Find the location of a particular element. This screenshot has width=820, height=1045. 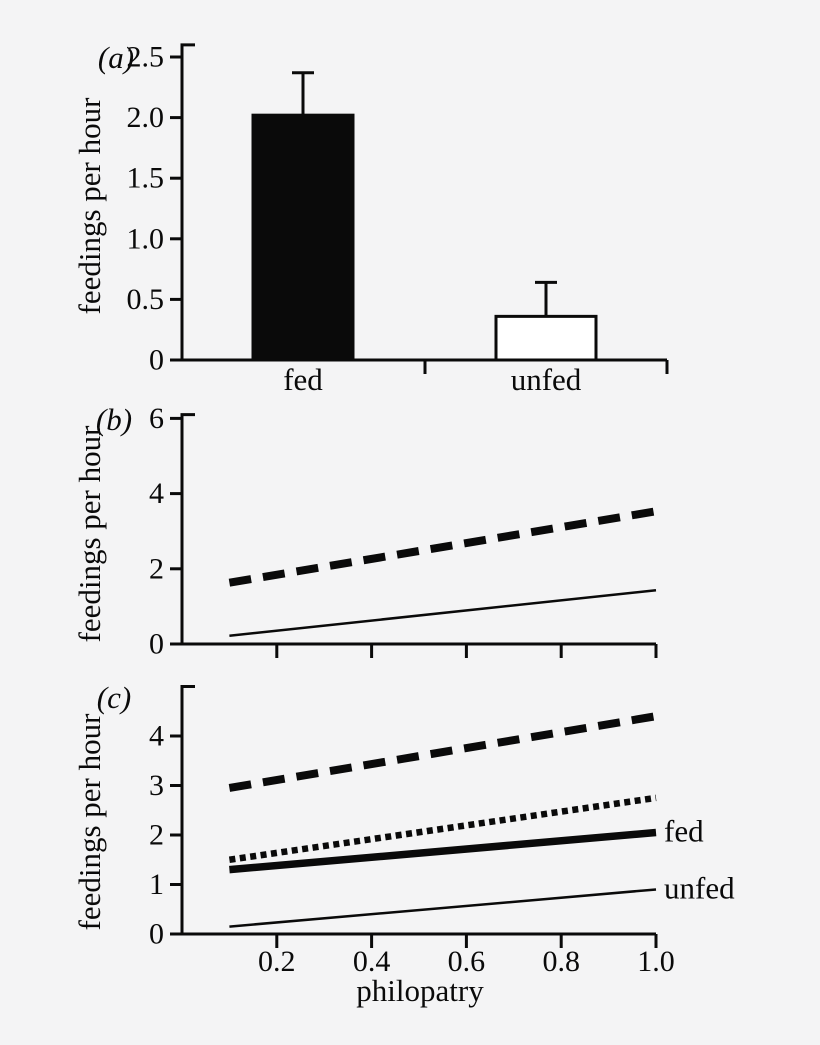

panel-label: (c) is located at coordinates (114, 697).